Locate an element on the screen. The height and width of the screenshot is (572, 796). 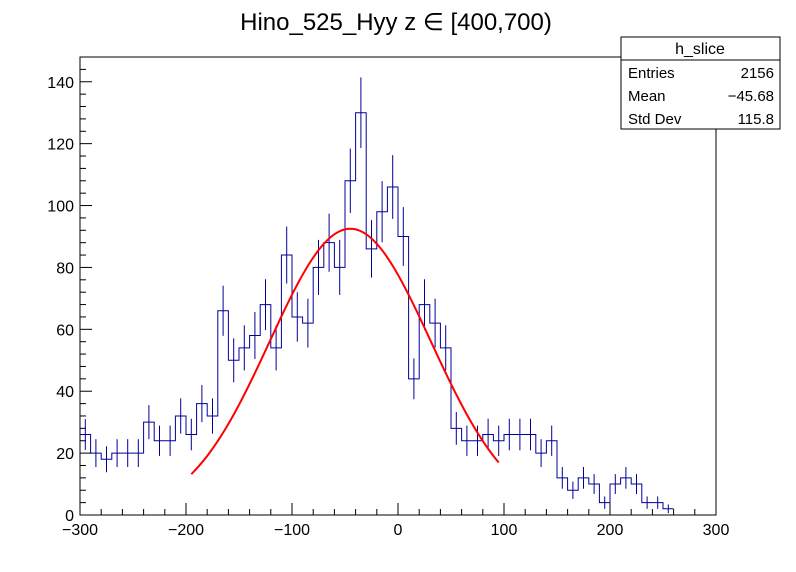
x-tick-label: −300 is located at coordinates (80, 530).